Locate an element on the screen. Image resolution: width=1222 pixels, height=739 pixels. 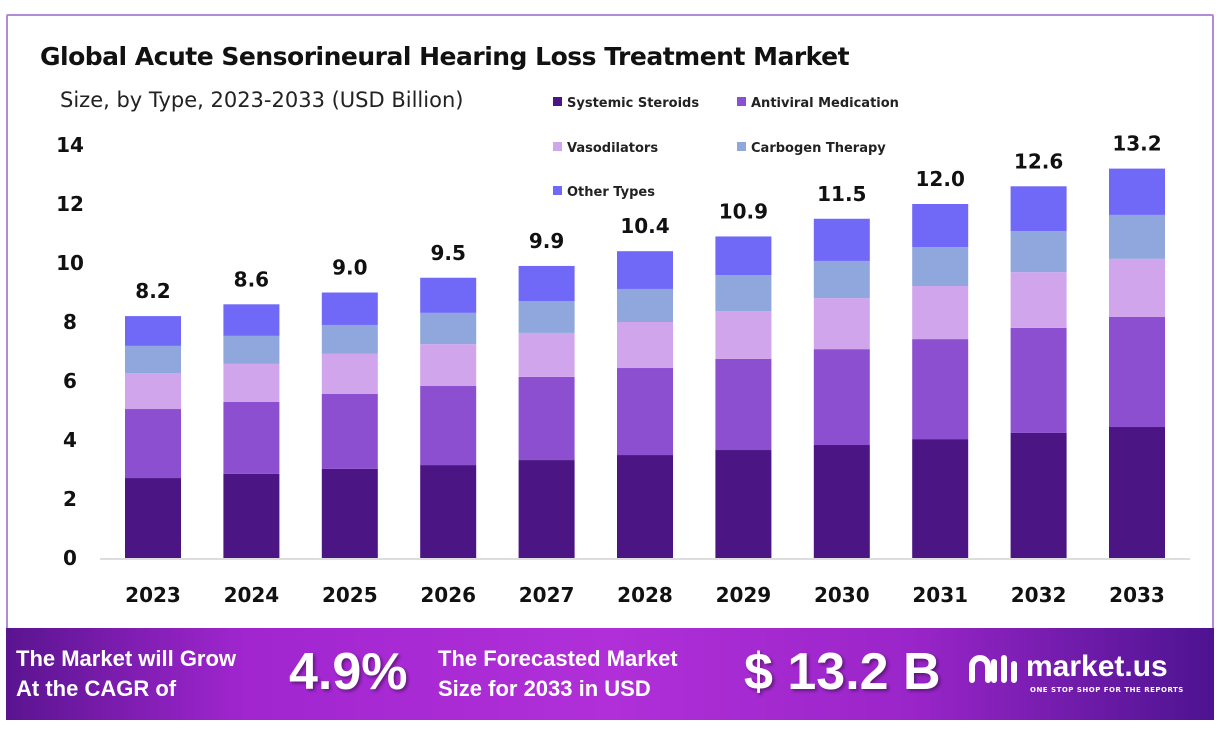
x-tick-label: 2031 is located at coordinates (940, 595).